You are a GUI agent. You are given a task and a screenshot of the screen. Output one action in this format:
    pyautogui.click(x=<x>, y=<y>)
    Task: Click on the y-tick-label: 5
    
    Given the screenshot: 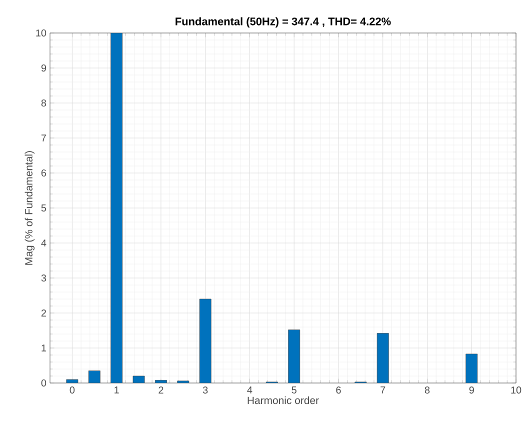 What is the action you would take?
    pyautogui.click(x=43, y=208)
    